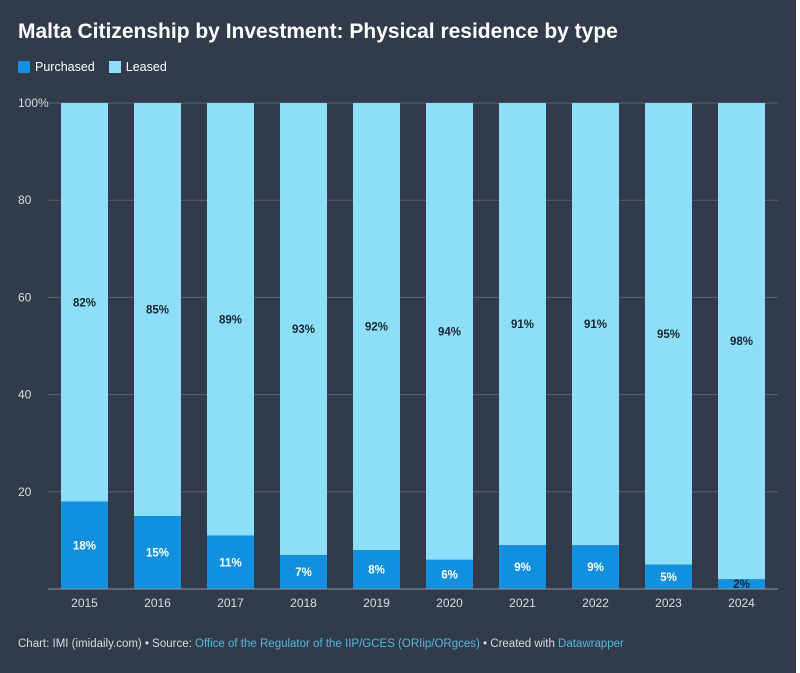  I want to click on data-label-purchased-2019: 8%, so click(376, 571).